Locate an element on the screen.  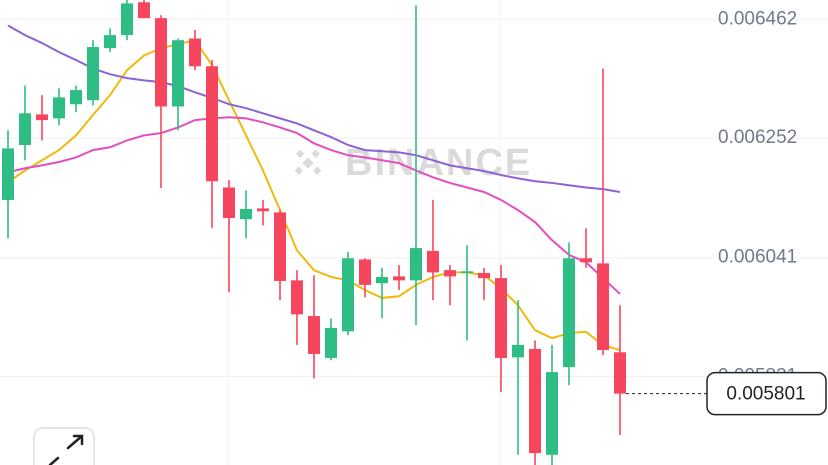
last-price-box is located at coordinates (766, 393).